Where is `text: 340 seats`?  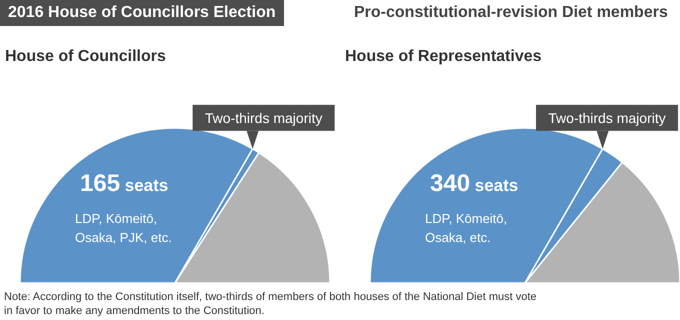 text: 340 seats is located at coordinates (474, 183).